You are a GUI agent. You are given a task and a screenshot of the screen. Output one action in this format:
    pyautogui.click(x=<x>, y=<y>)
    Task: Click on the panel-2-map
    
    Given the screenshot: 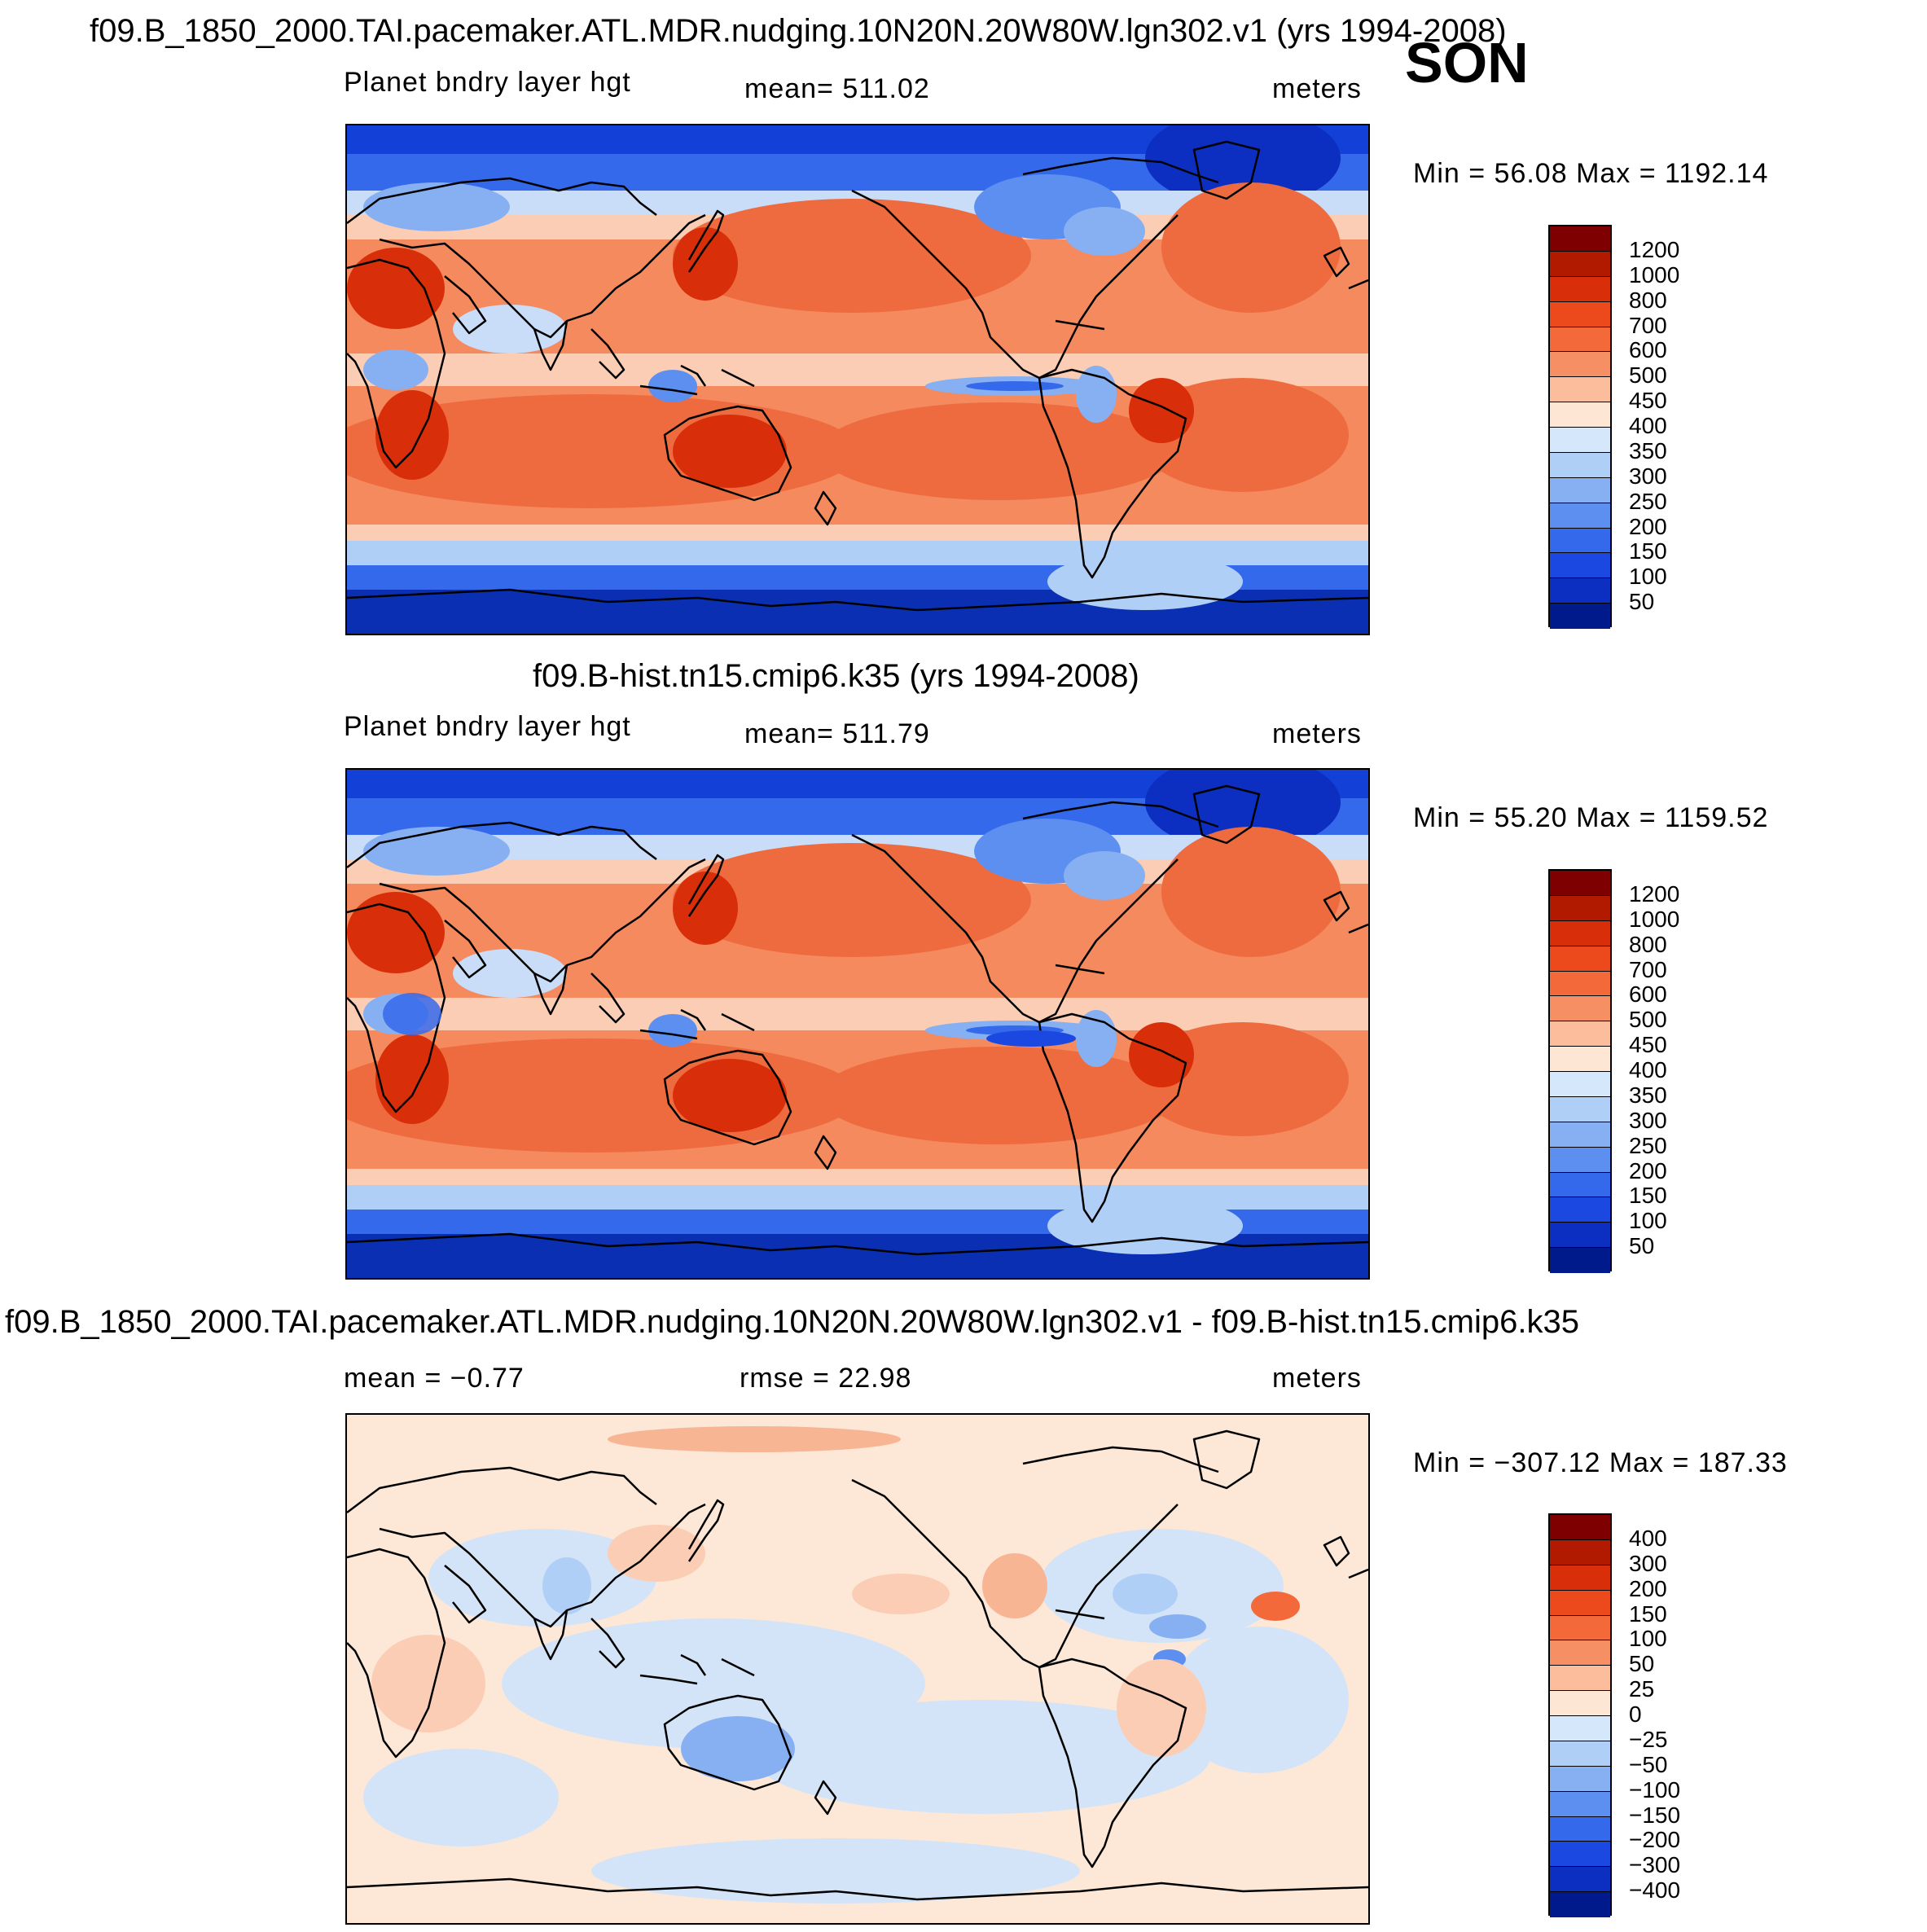 What is the action you would take?
    pyautogui.click(x=858, y=1024)
    